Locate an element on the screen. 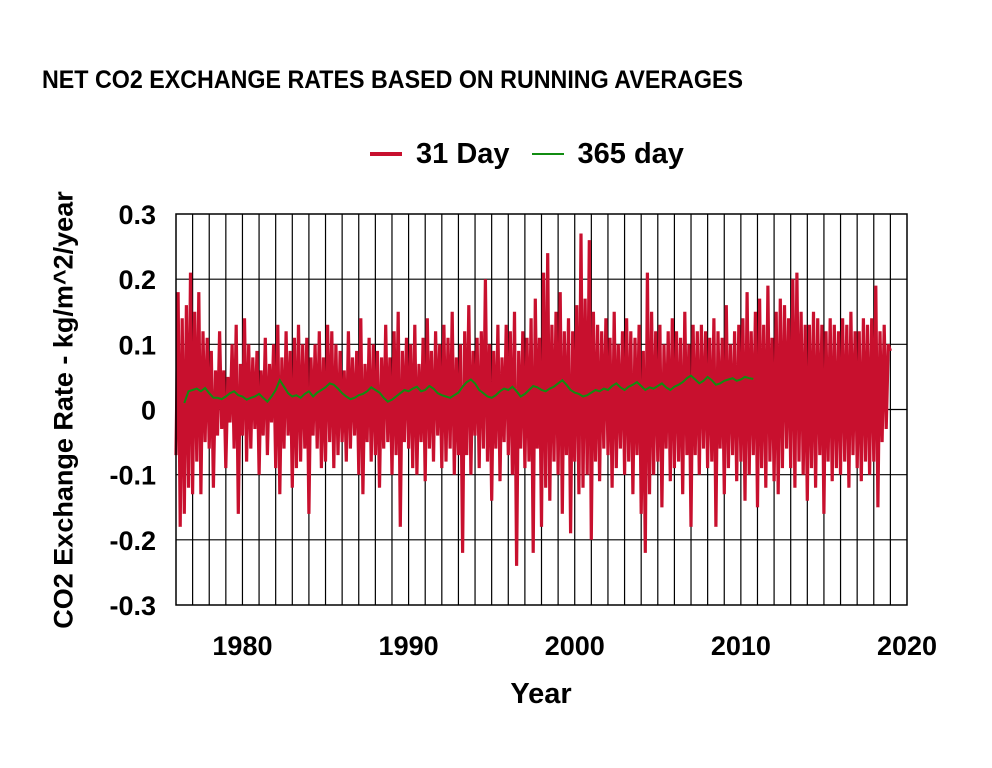 This screenshot has height=768, width=992. legend-item-31-day: 31 Day is located at coordinates (440, 154).